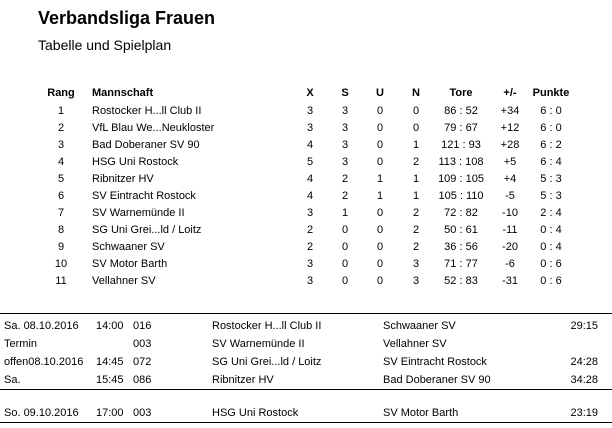 This screenshot has height=428, width=612. I want to click on cell-punkte: 6 : 4, so click(551, 162).